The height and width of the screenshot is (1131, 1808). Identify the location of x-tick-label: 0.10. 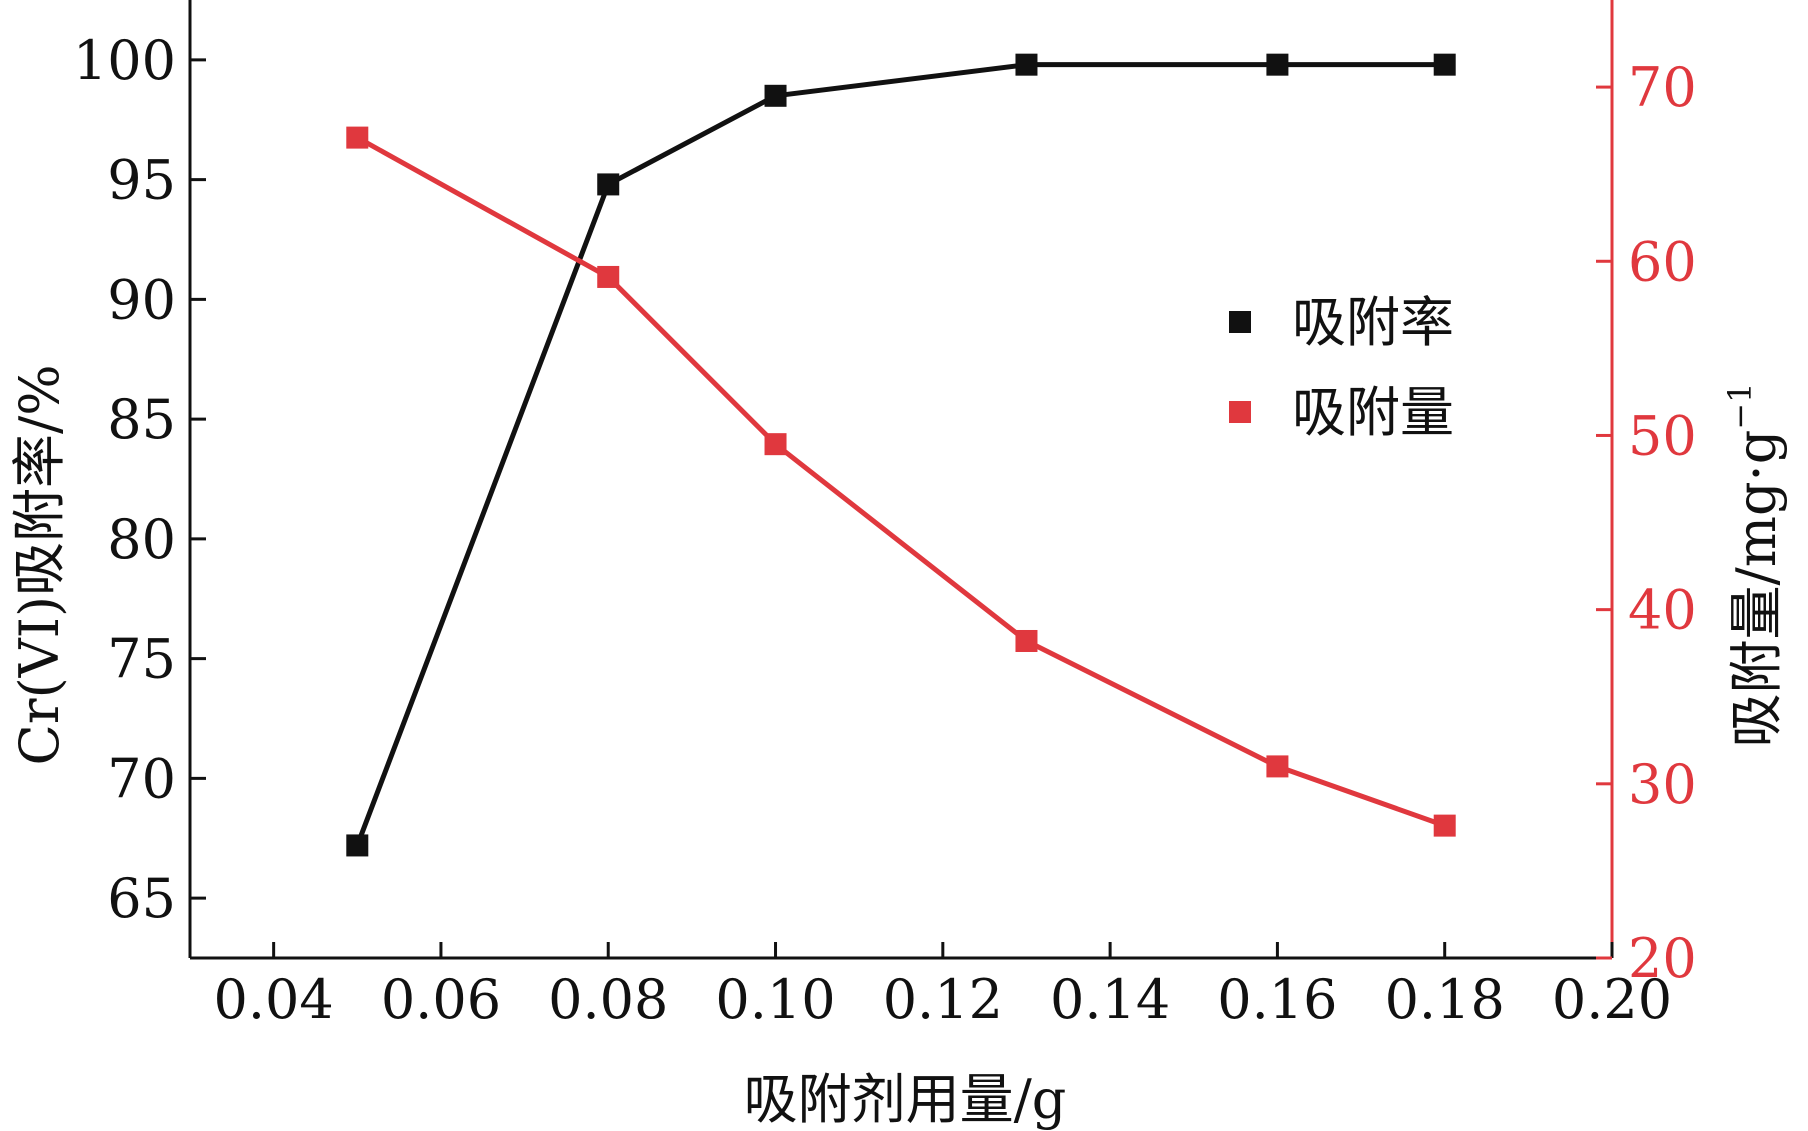
(775, 999).